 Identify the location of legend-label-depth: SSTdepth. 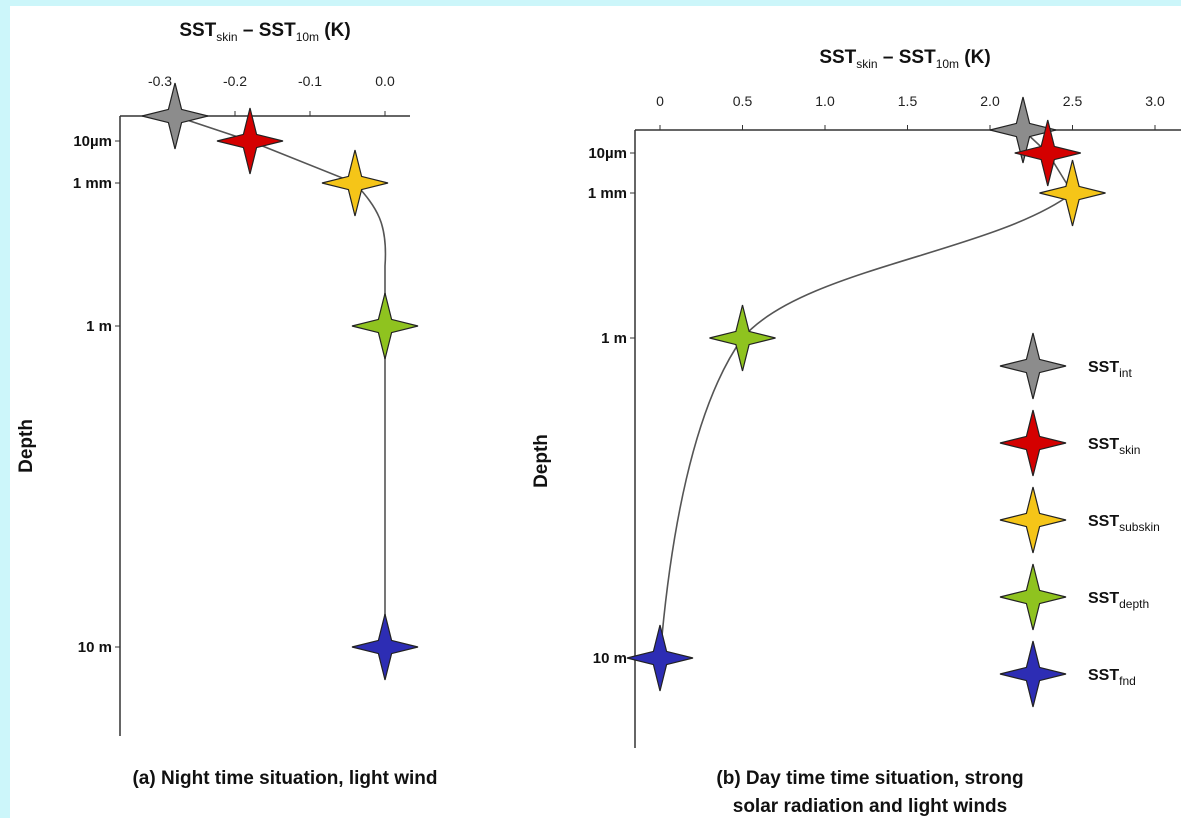
(1118, 600).